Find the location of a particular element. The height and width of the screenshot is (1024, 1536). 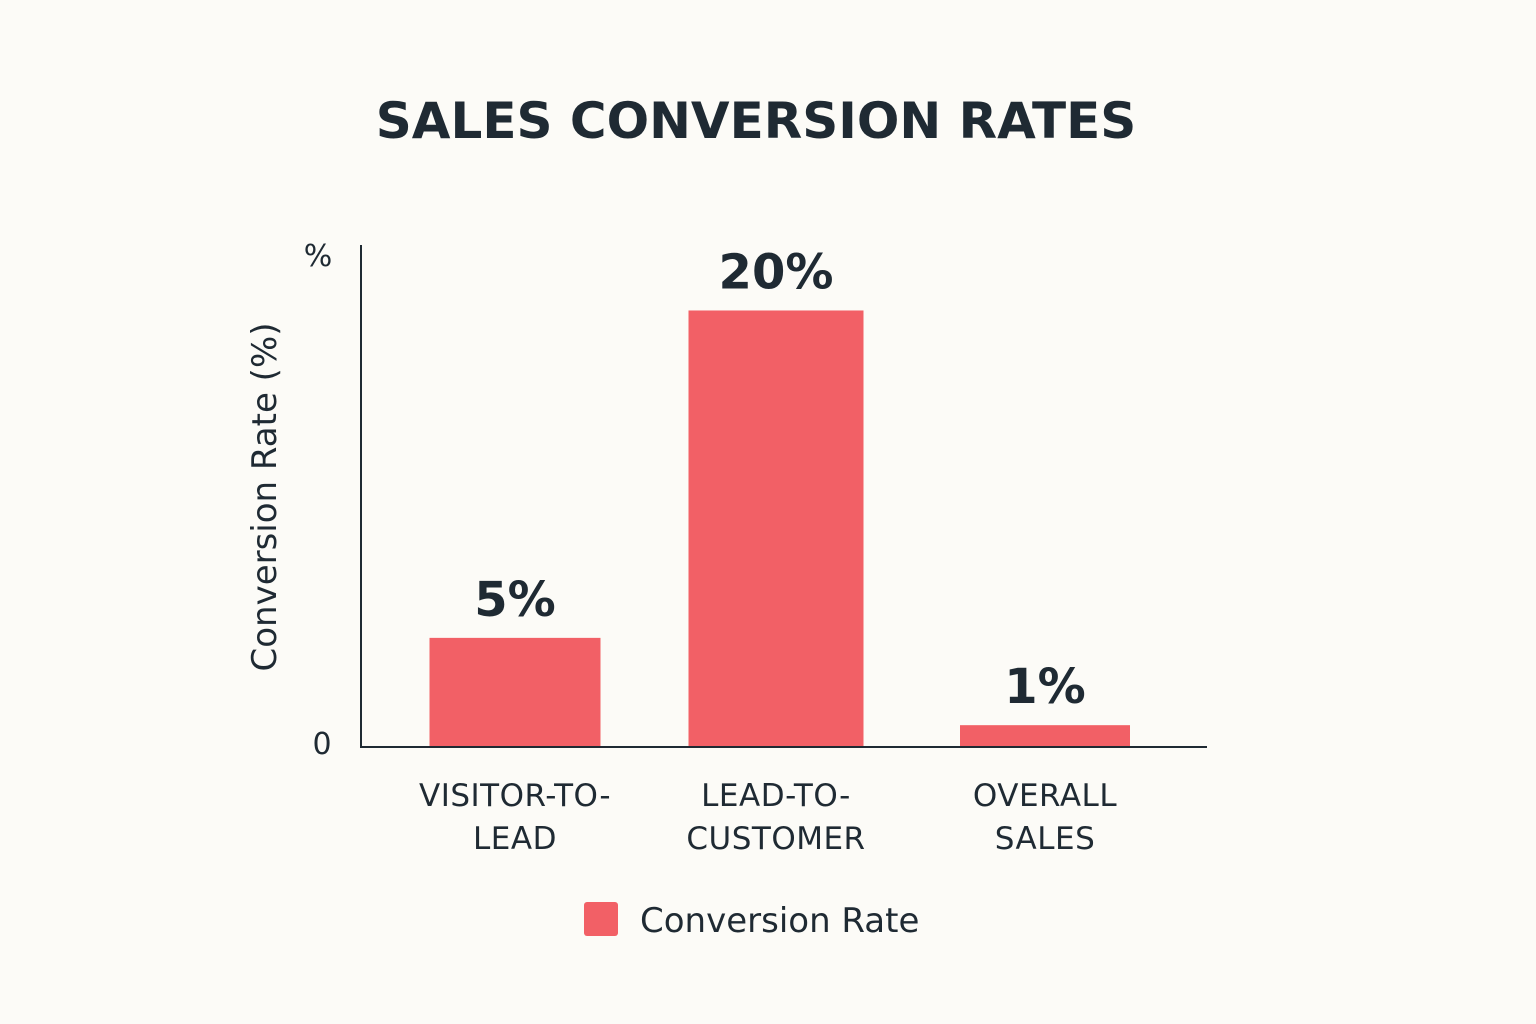

bar-value-label-2: 20% is located at coordinates (776, 272).